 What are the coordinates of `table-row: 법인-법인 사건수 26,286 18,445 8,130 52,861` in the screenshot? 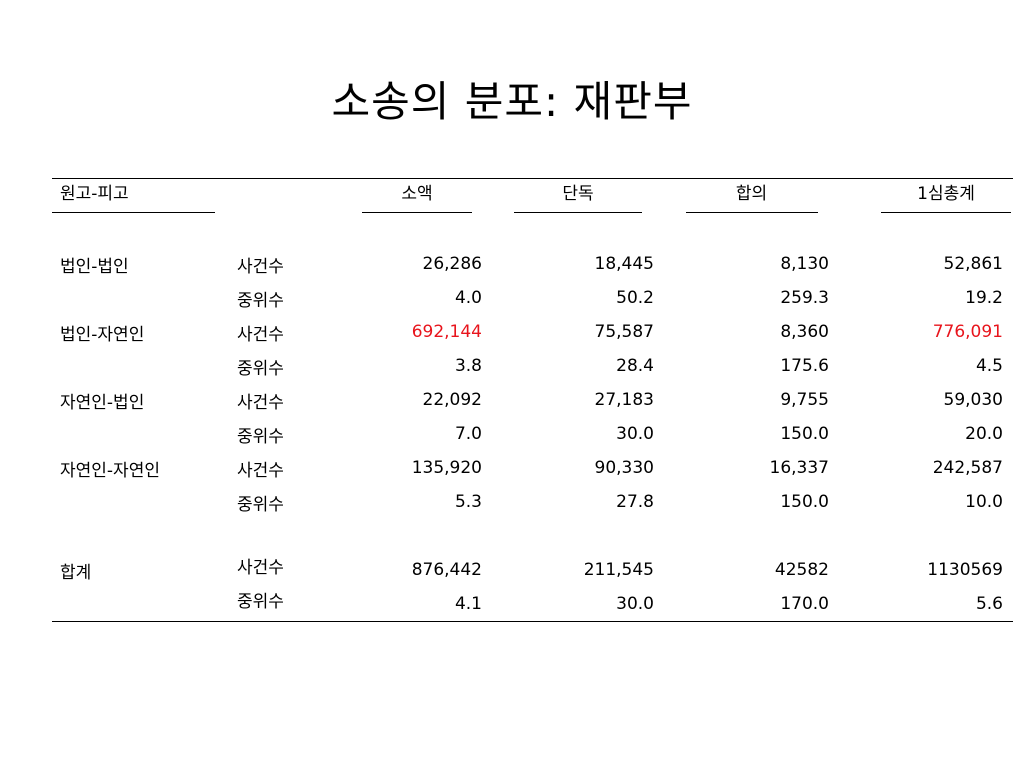 It's located at (532, 264).